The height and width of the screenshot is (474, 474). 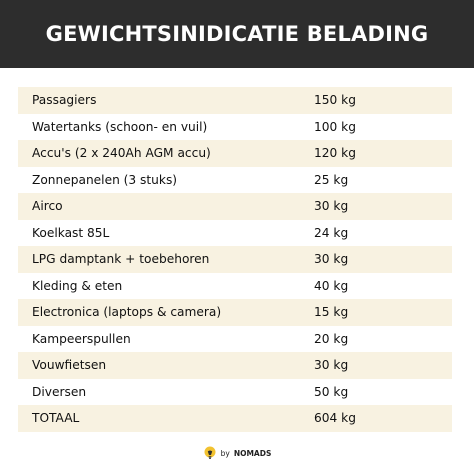 I want to click on item-cell: Vouwfietsen, so click(x=69, y=365).